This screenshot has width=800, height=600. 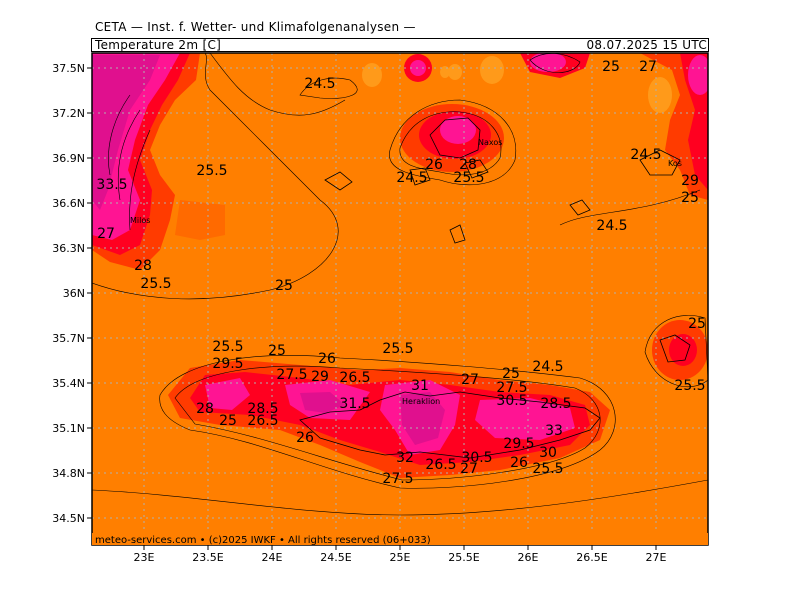 What do you see at coordinates (68, 383) in the screenshot?
I see `lat-tick-label: 35.4N` at bounding box center [68, 383].